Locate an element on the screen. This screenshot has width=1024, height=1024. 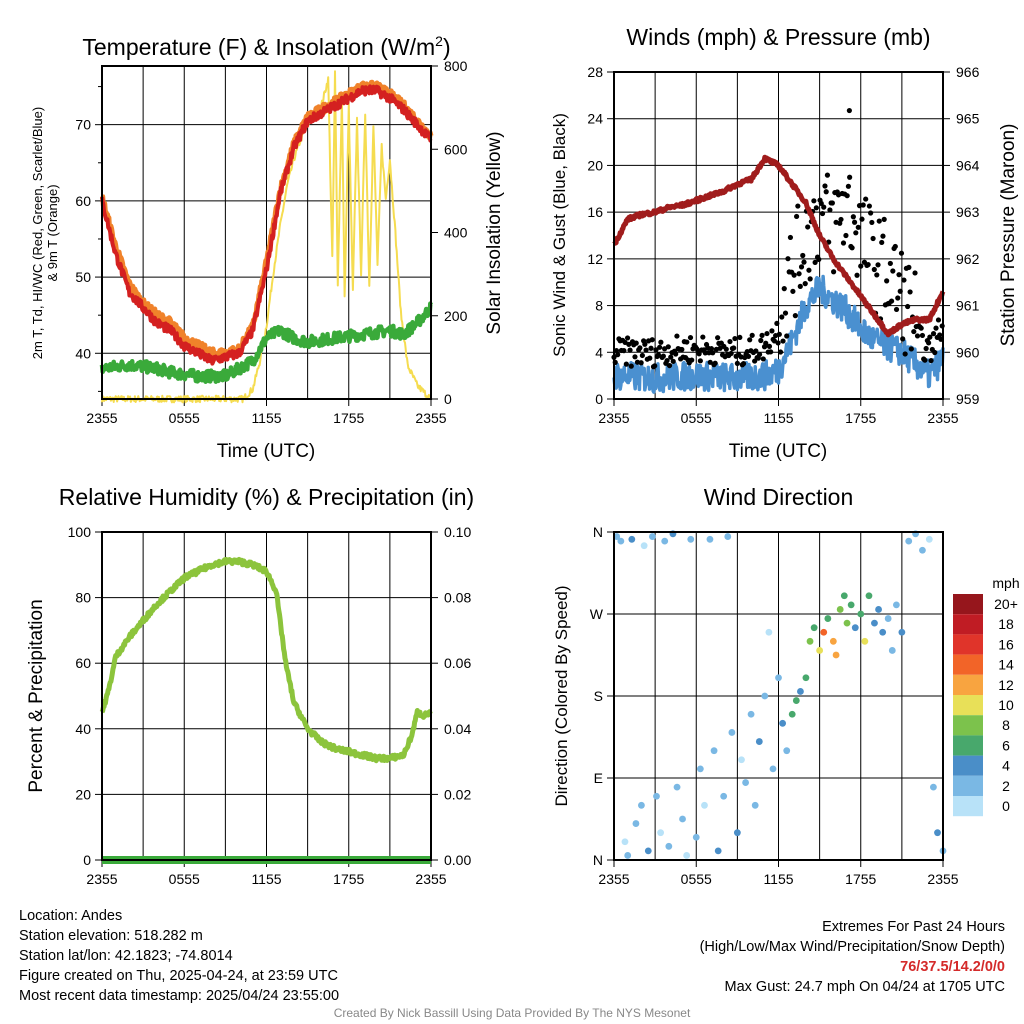
series-dewpoint is located at coordinates (266, 342).